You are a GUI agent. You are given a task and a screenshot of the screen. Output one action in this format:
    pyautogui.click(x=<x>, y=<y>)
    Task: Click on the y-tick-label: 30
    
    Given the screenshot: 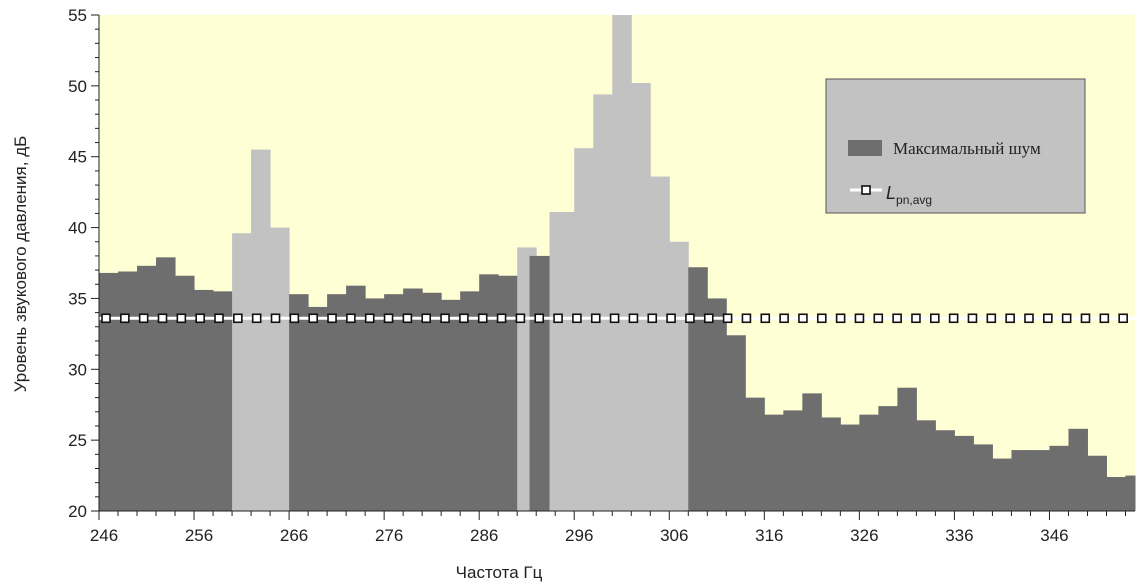 What is the action you would take?
    pyautogui.click(x=77, y=369)
    